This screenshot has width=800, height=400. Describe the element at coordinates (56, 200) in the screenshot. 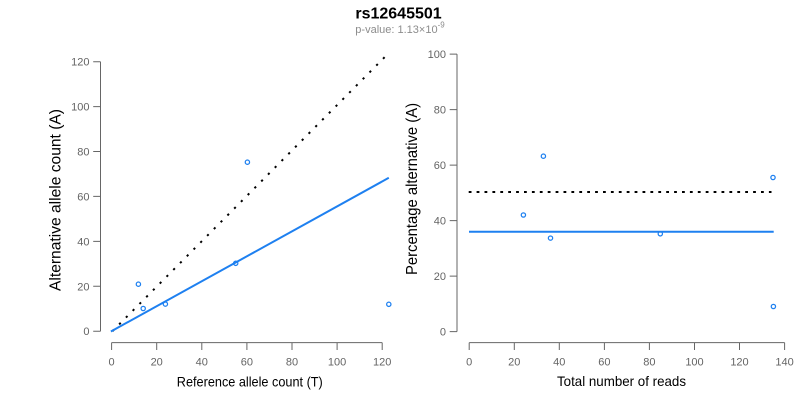

I see `svg-text: Alternative allele count (A)` at that location.